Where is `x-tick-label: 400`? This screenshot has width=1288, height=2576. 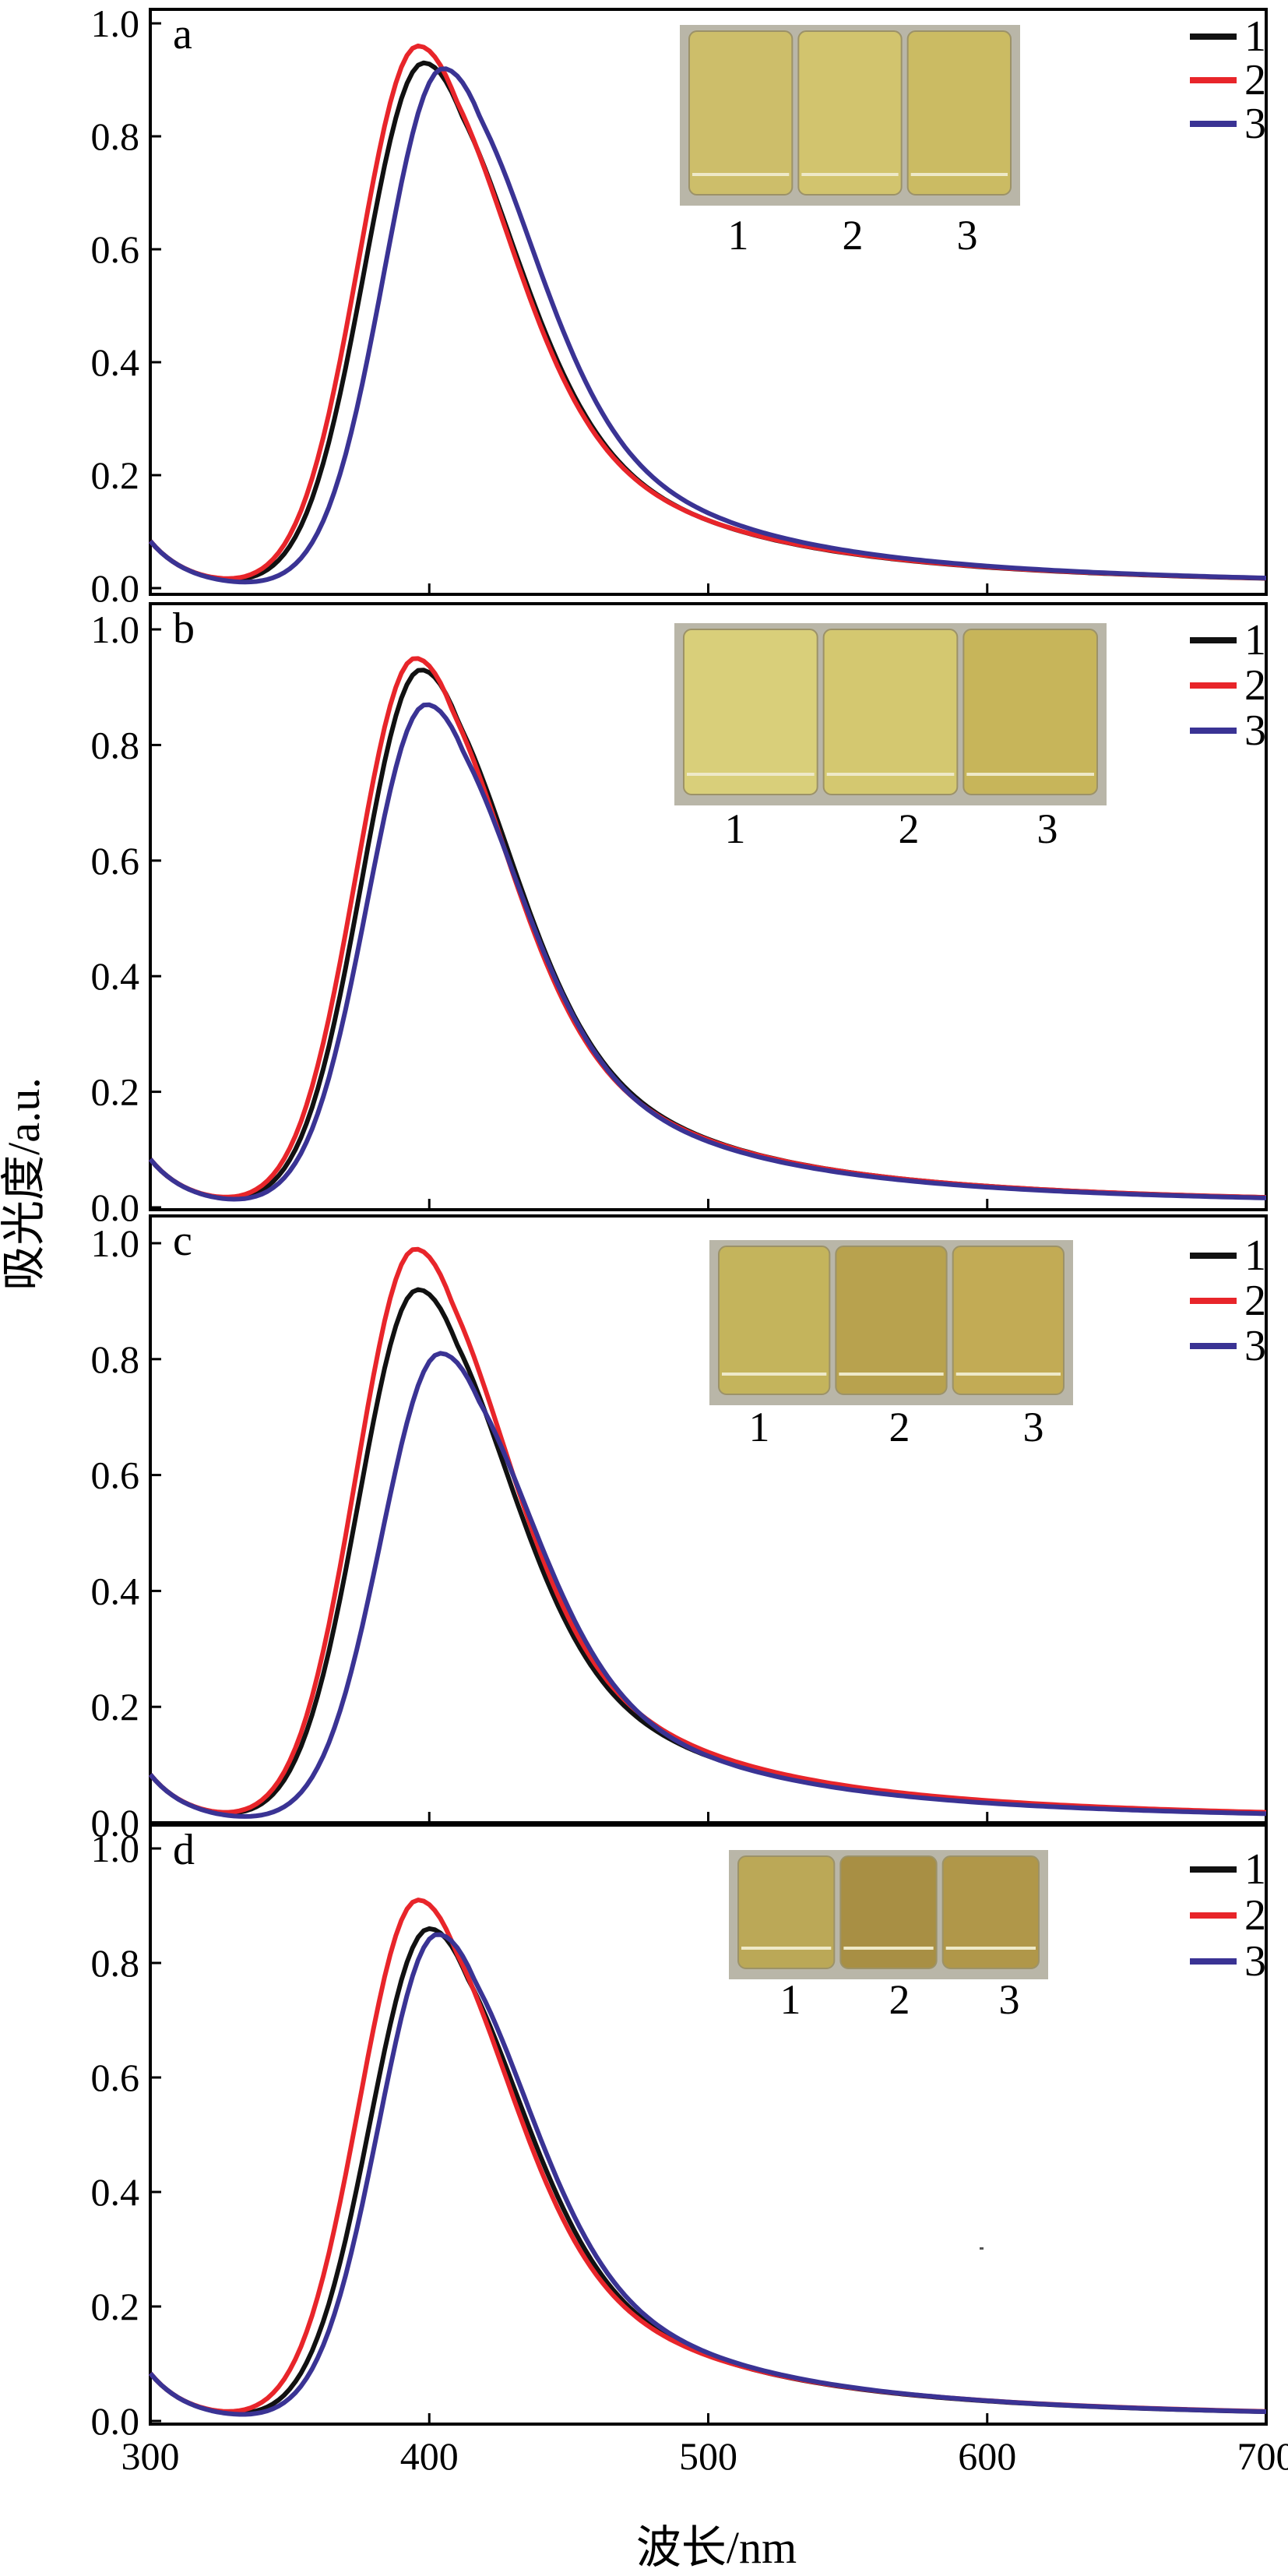
x-tick-label: 400 is located at coordinates (429, 2456).